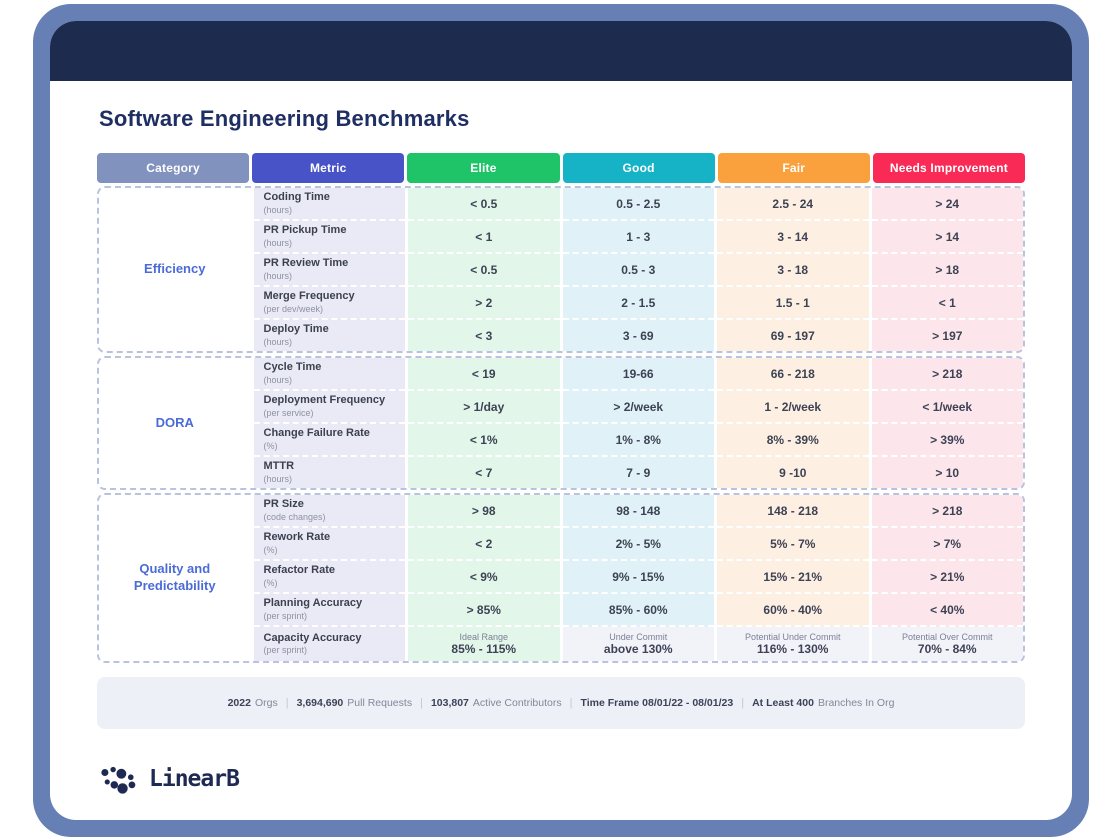 The image size is (1120, 840). Describe the element at coordinates (297, 537) in the screenshot. I see `metric-name: Rework Rate` at that location.